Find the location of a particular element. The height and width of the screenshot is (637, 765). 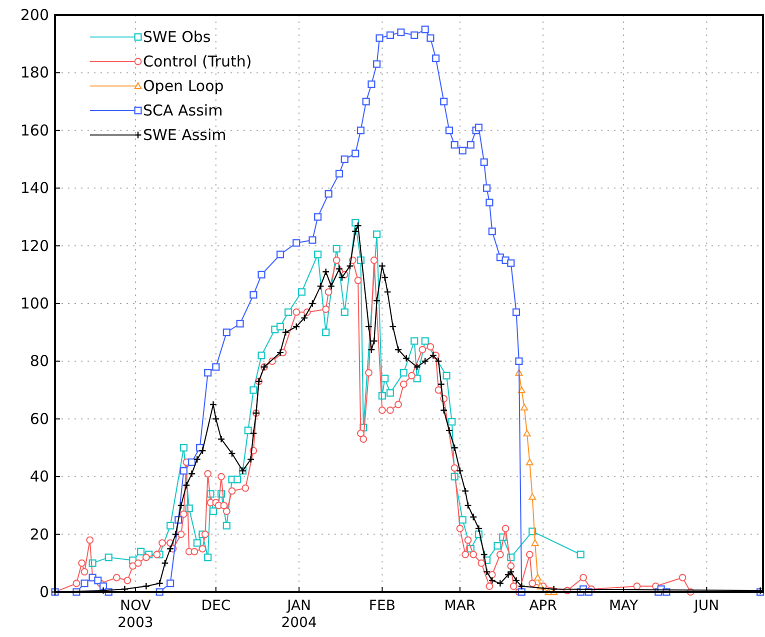

x-tick-label: DEC is located at coordinates (216, 606).